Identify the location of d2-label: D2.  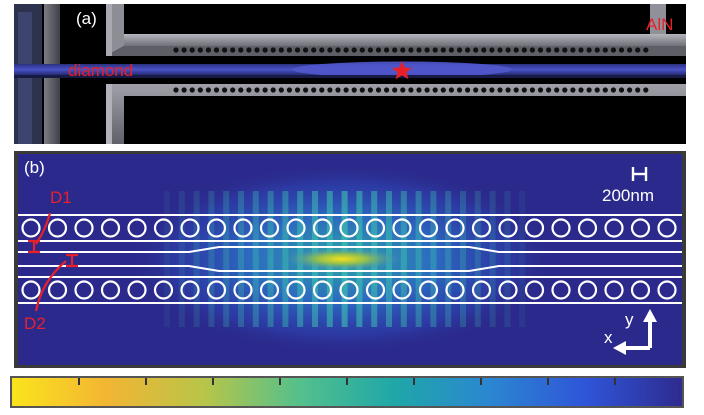
(35, 323).